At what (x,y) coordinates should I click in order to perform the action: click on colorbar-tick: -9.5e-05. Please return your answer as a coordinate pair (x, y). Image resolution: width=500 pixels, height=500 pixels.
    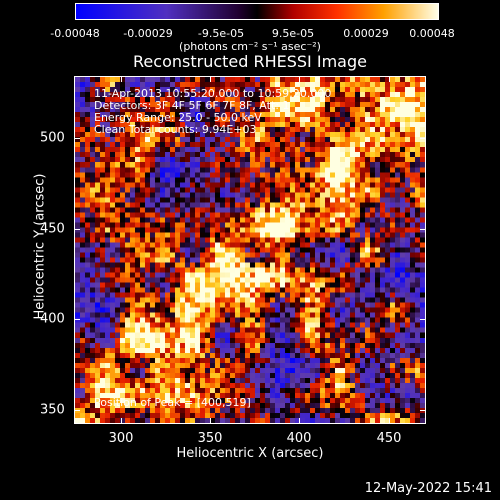
    Looking at the image, I should click on (221, 33).